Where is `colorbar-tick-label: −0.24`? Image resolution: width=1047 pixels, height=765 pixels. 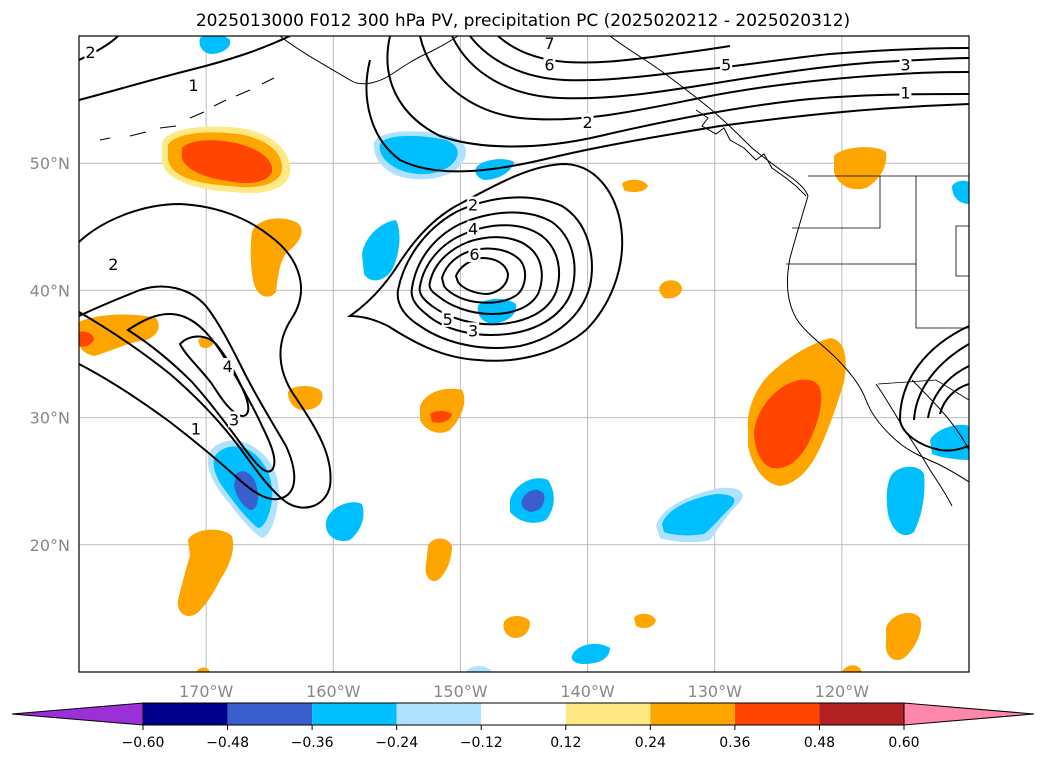 colorbar-tick-label: −0.24 is located at coordinates (396, 743).